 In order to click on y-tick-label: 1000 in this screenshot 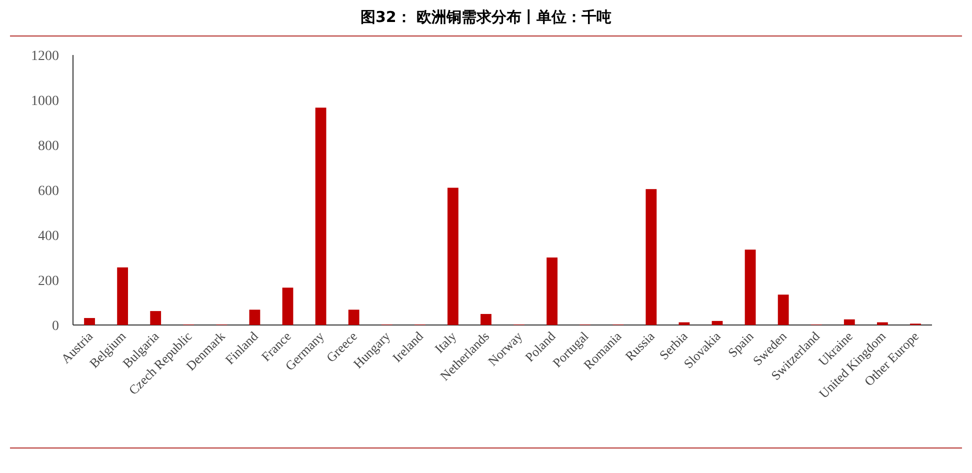, I will do `click(45, 101)`.